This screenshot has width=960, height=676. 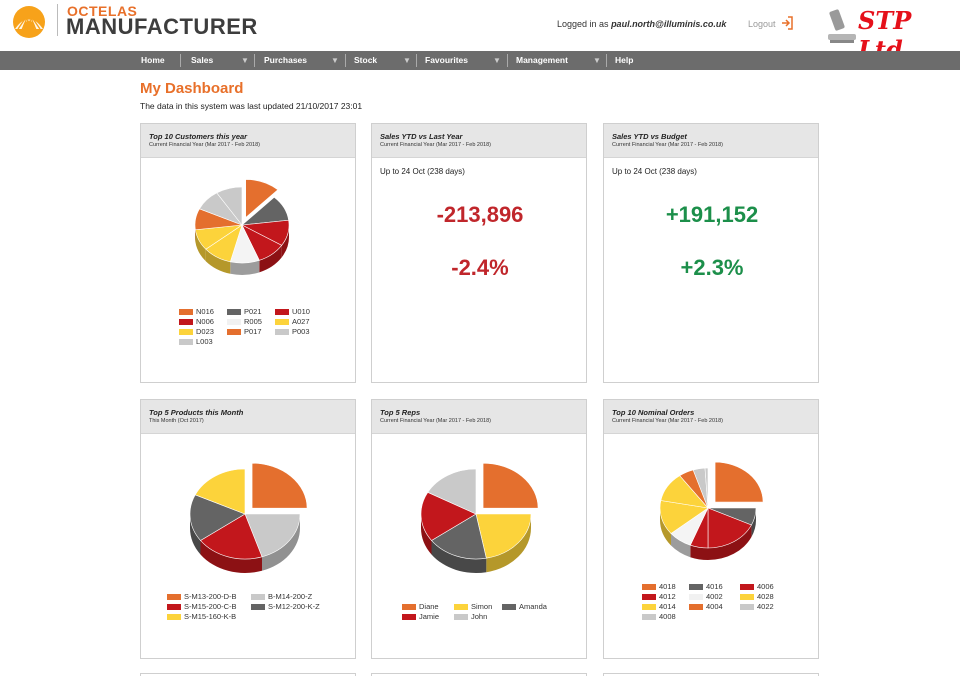 I want to click on legend-item: A027, so click(x=292, y=321).